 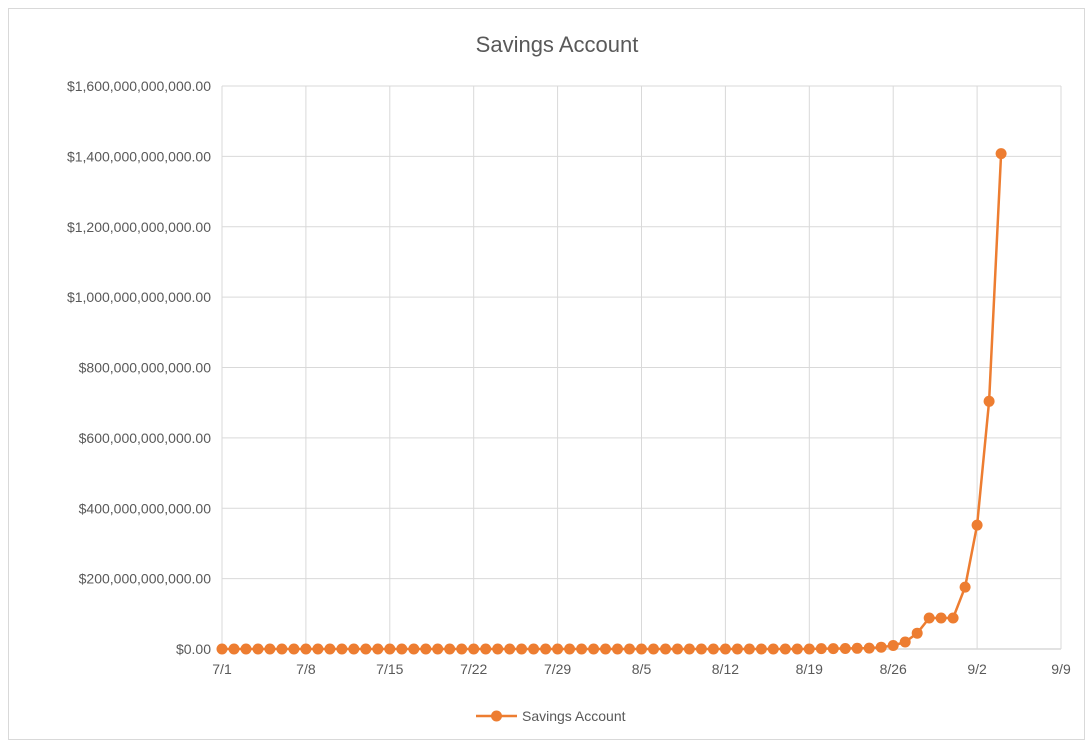 What do you see at coordinates (306, 669) in the screenshot?
I see `x-tick-label: 7/8` at bounding box center [306, 669].